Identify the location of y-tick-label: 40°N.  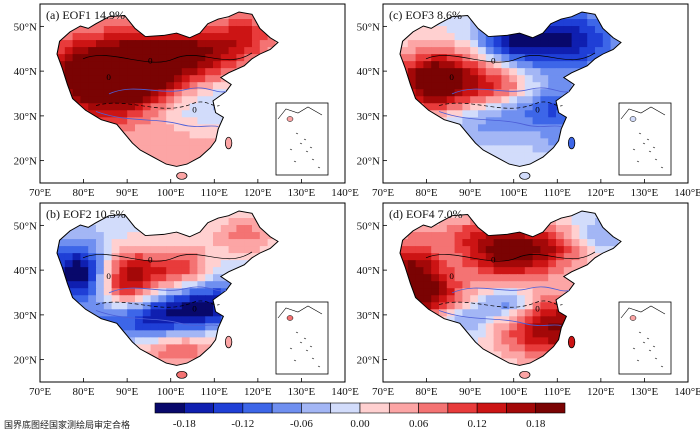
(25, 271).